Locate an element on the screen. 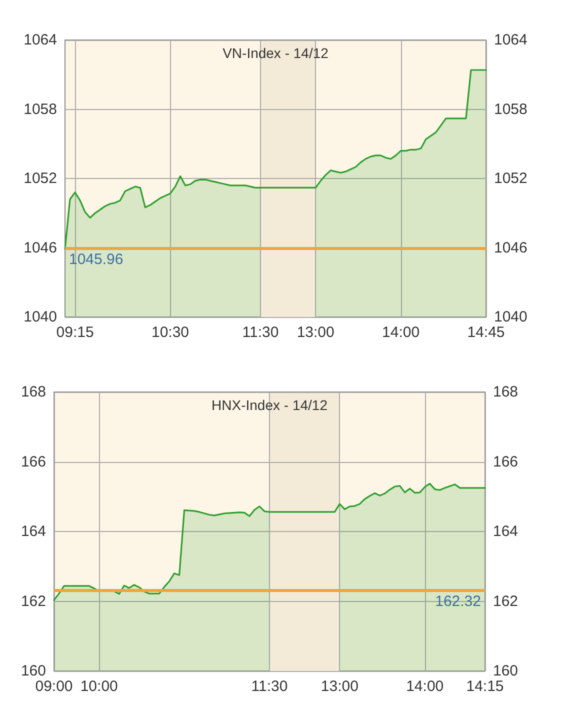  x-tick-label: 09:15 is located at coordinates (75, 332).